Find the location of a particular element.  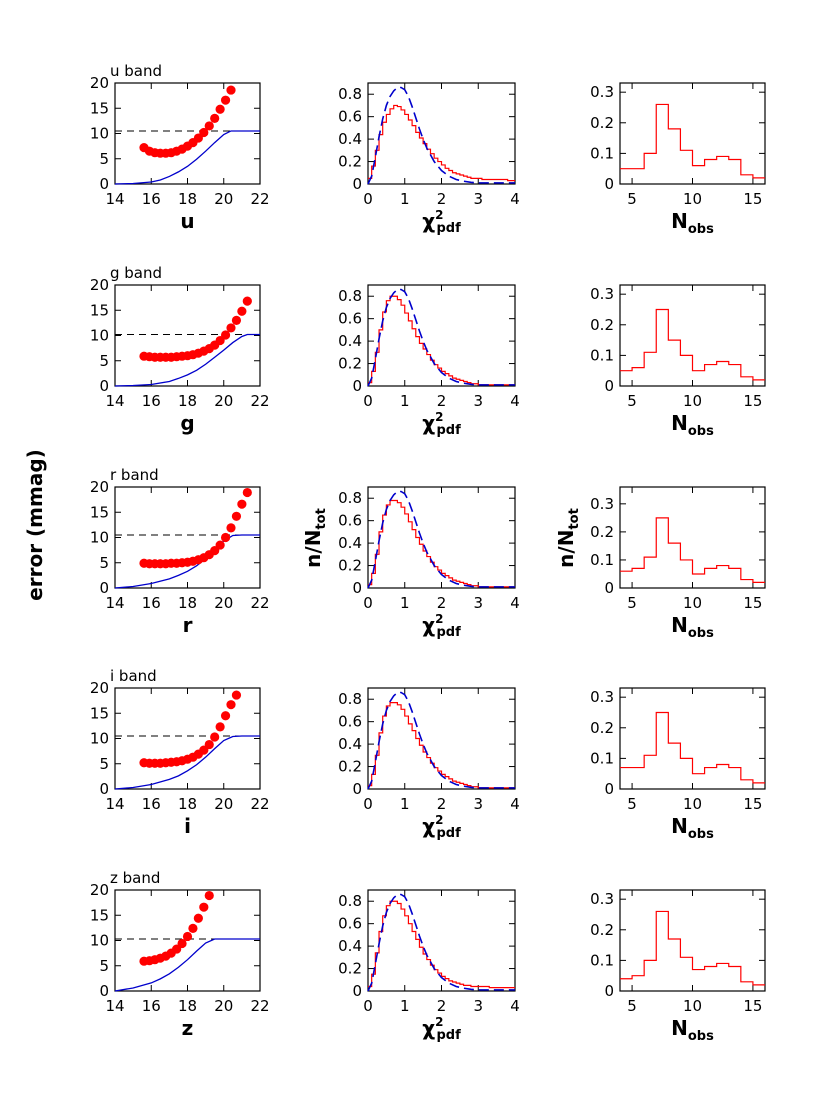

x-axis-label-main: u is located at coordinates (187, 221).